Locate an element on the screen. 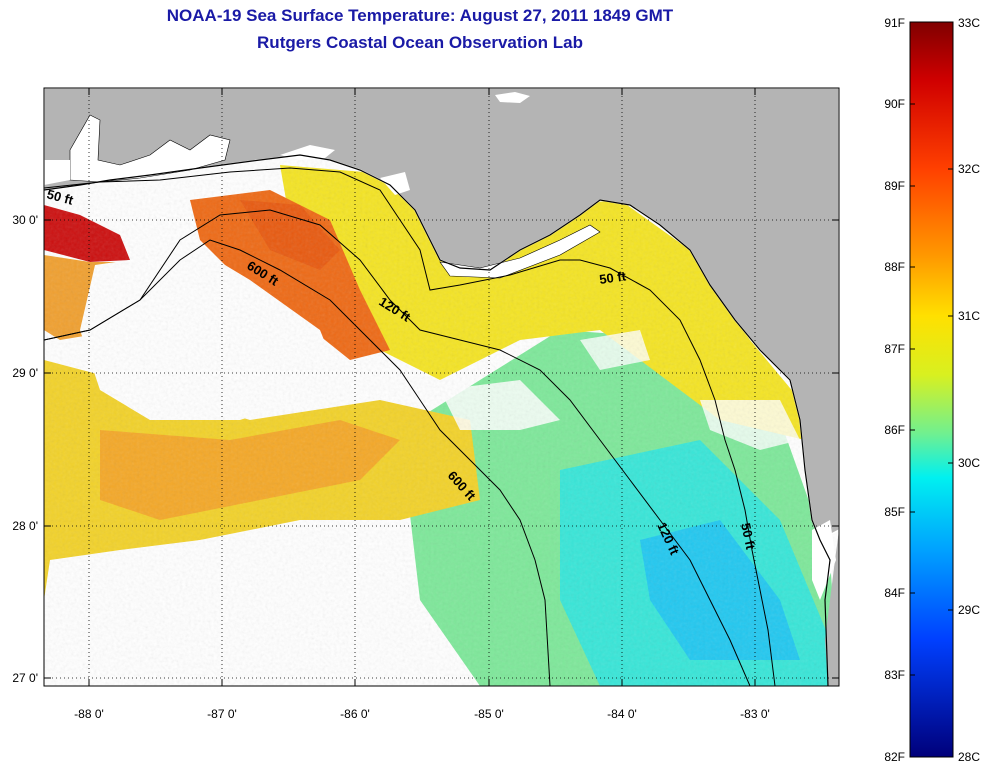 The height and width of the screenshot is (770, 992). colorbar-f-label: 83F is located at coordinates (894, 675).